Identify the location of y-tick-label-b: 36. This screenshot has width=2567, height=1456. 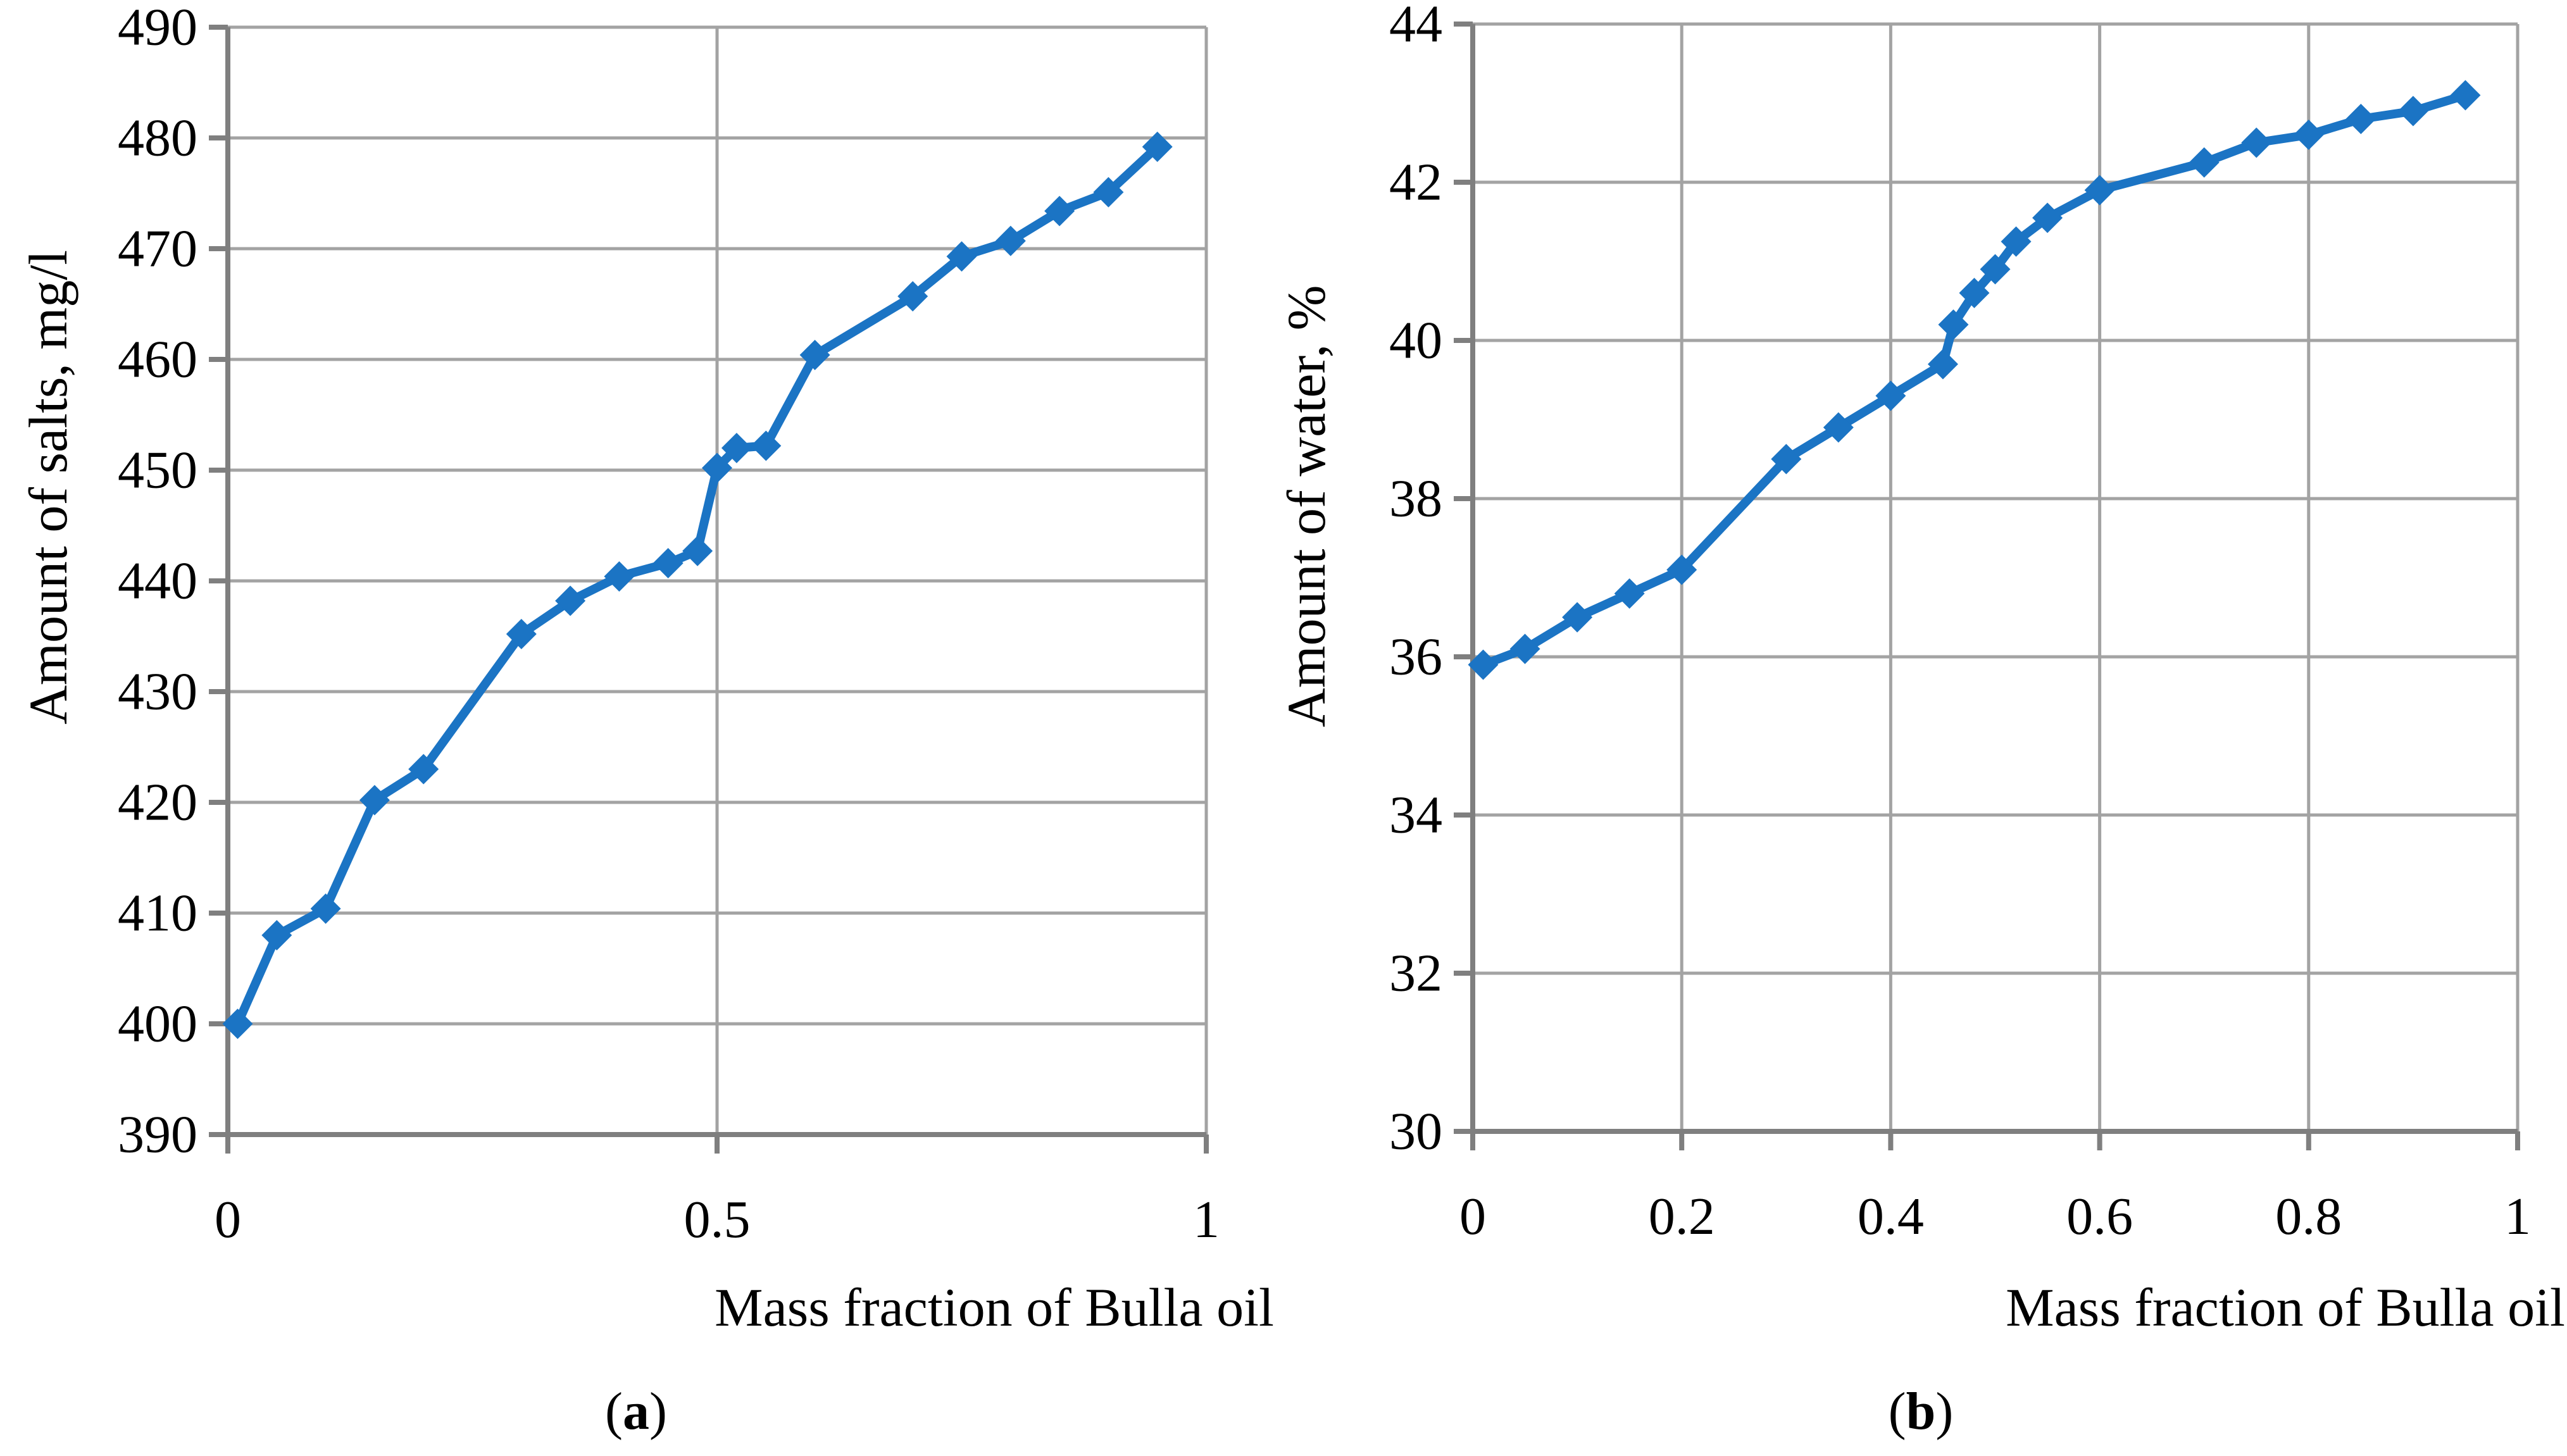
(1415, 657).